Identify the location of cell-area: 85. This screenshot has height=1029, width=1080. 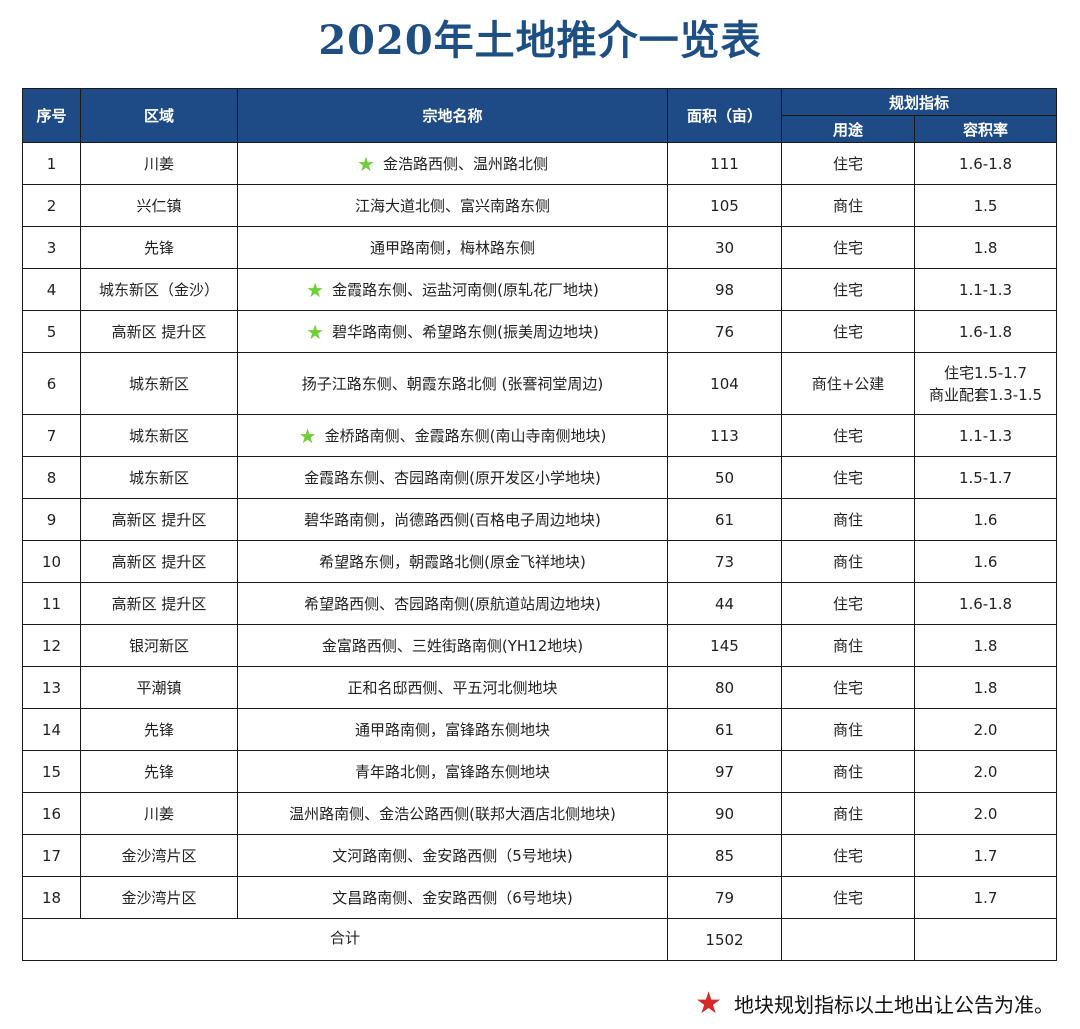
(724, 855).